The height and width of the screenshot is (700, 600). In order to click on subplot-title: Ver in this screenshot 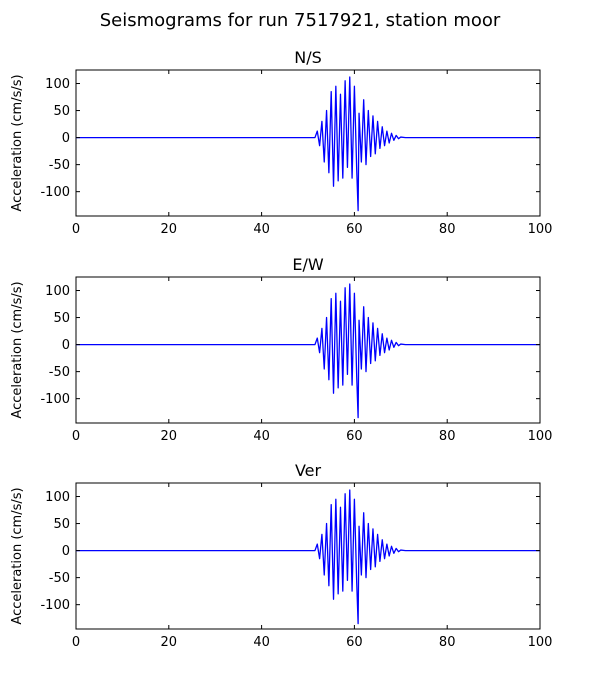, I will do `click(308, 470)`.